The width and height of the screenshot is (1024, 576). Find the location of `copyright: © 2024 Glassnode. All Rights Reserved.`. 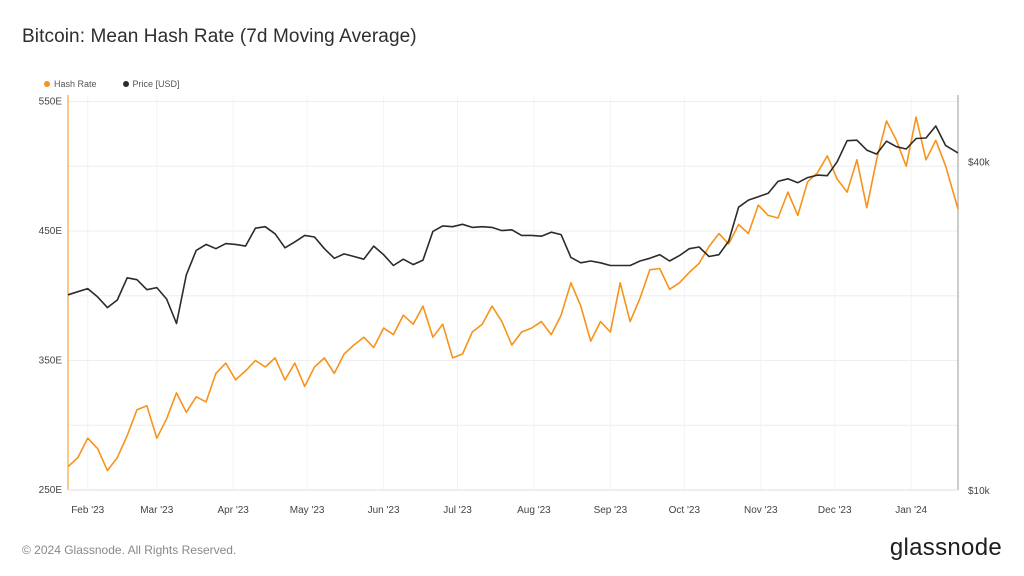

copyright: © 2024 Glassnode. All Rights Reserved. is located at coordinates (129, 550).